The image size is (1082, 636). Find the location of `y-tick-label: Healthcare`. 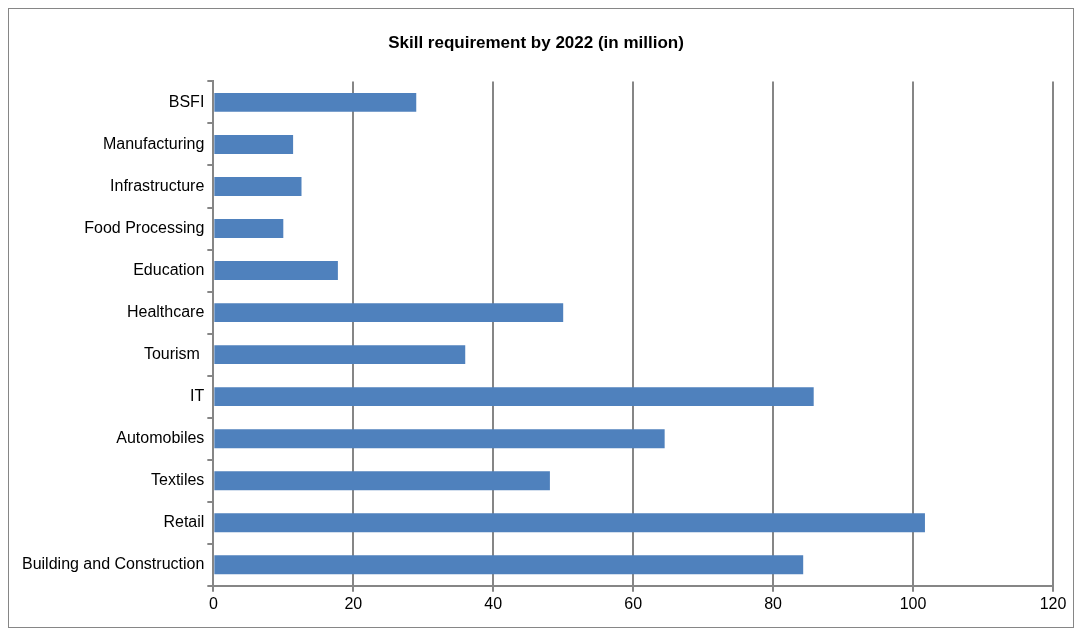

y-tick-label: Healthcare is located at coordinates (165, 311).